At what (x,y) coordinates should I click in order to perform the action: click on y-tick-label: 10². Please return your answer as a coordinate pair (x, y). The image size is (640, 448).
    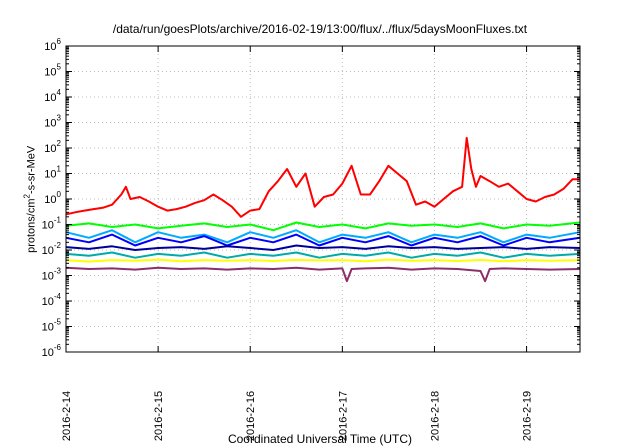
    Looking at the image, I should click on (52, 147).